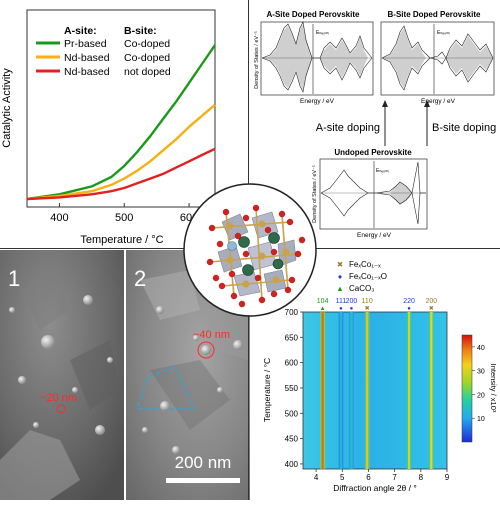 This screenshot has width=500, height=505. I want to click on xrd-peak-marker-5: ✖, so click(367, 308).